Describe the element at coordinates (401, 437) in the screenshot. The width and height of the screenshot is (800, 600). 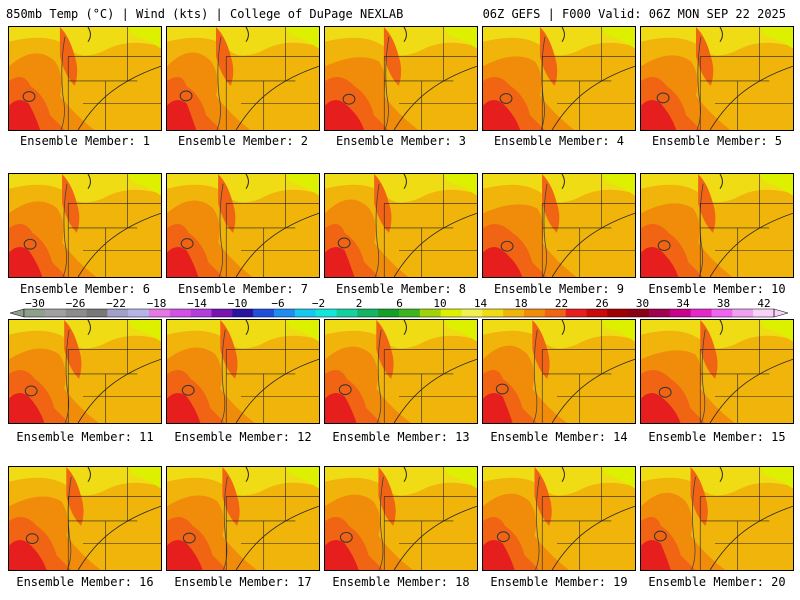
I see `ensemble-member-label: Ensemble Member: 13` at that location.